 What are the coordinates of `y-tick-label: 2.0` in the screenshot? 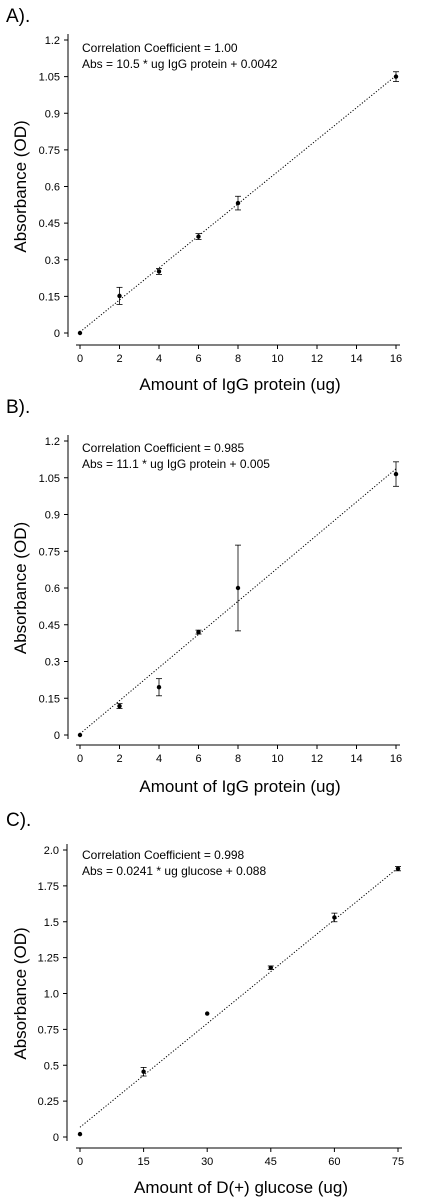 It's located at (51, 851).